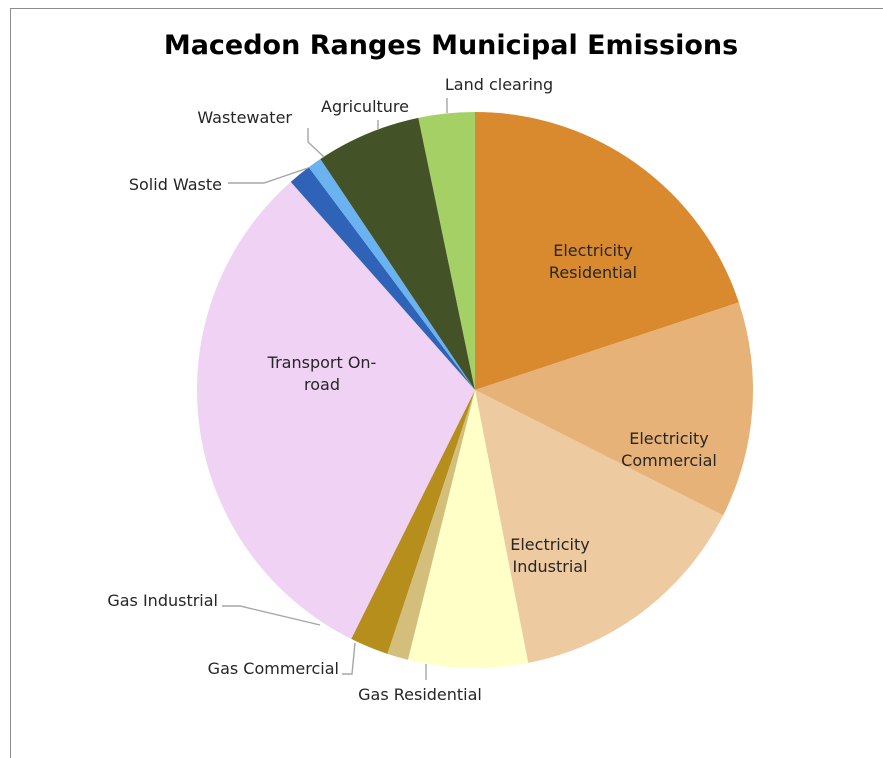 The width and height of the screenshot is (883, 758). I want to click on leader-wastewater, so click(316, 143).